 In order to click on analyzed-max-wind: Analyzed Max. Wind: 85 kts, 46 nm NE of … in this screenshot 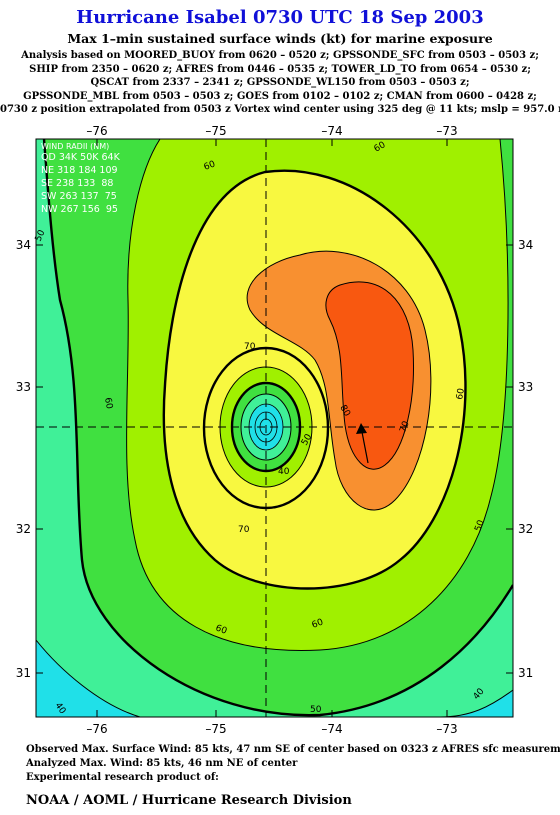, I will do `click(162, 763)`.